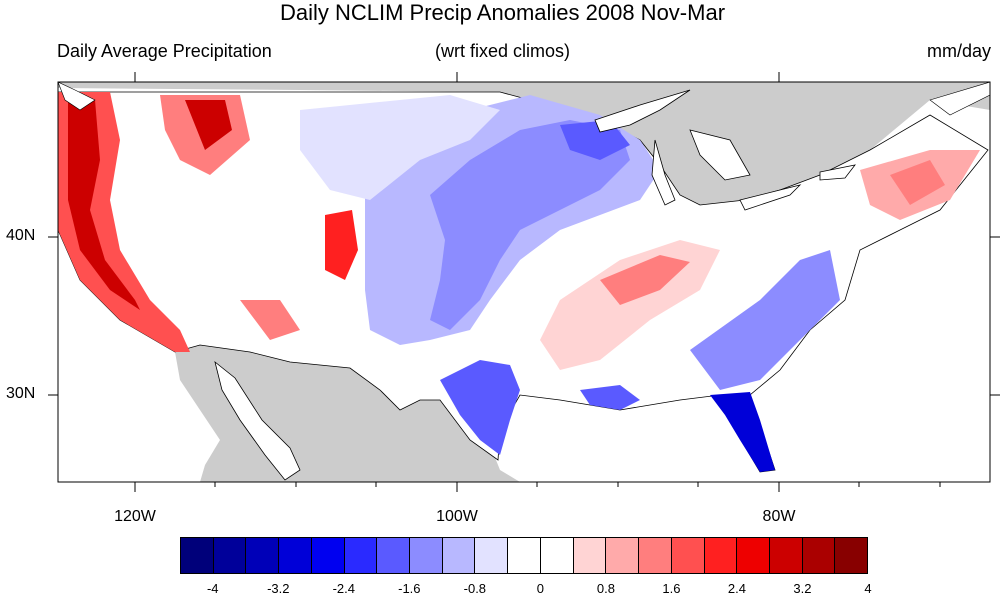 The image size is (1005, 597). Describe the element at coordinates (663, 172) in the screenshot. I see `lake-michigan` at that location.